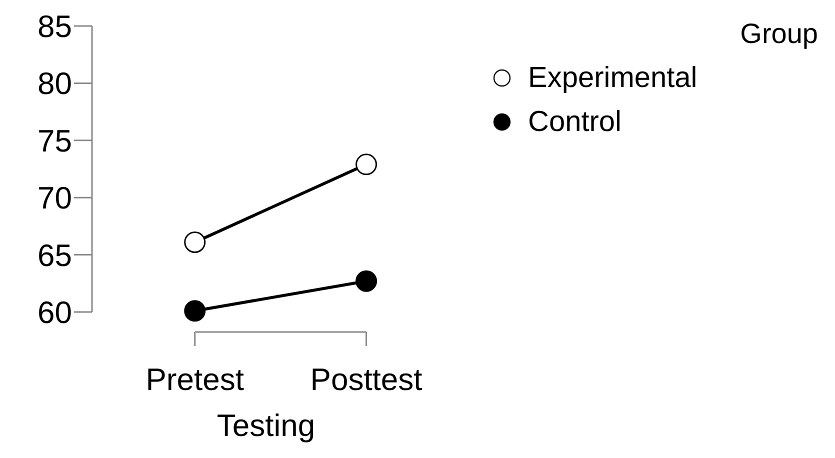 This screenshot has height=458, width=835. Describe the element at coordinates (55, 84) in the screenshot. I see `y-tick-label: 80` at that location.